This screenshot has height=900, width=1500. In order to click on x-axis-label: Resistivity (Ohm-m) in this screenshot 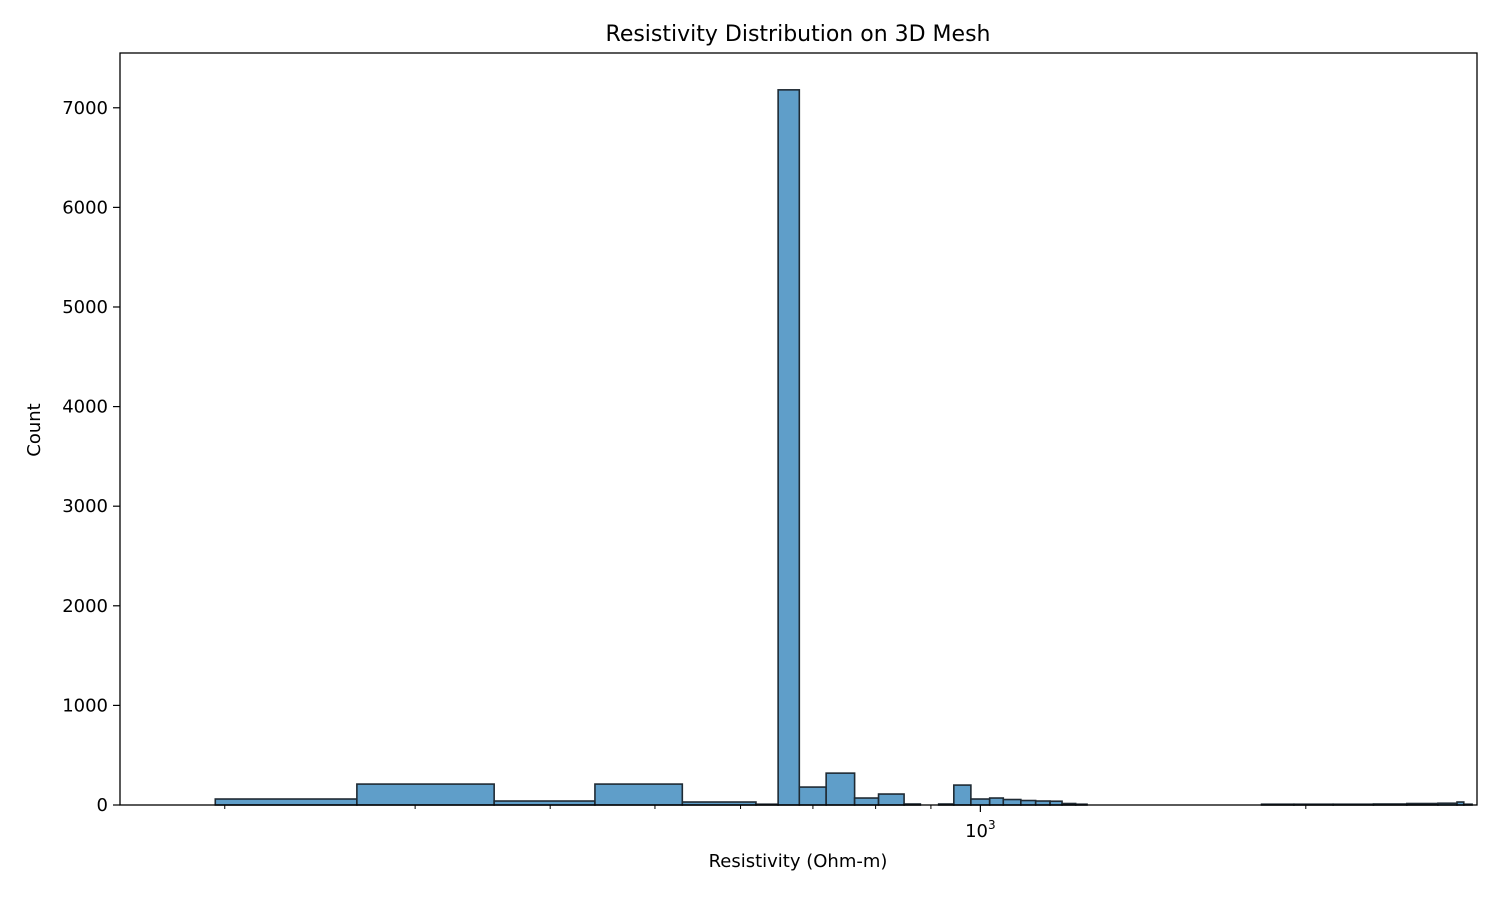, I will do `click(798, 861)`.